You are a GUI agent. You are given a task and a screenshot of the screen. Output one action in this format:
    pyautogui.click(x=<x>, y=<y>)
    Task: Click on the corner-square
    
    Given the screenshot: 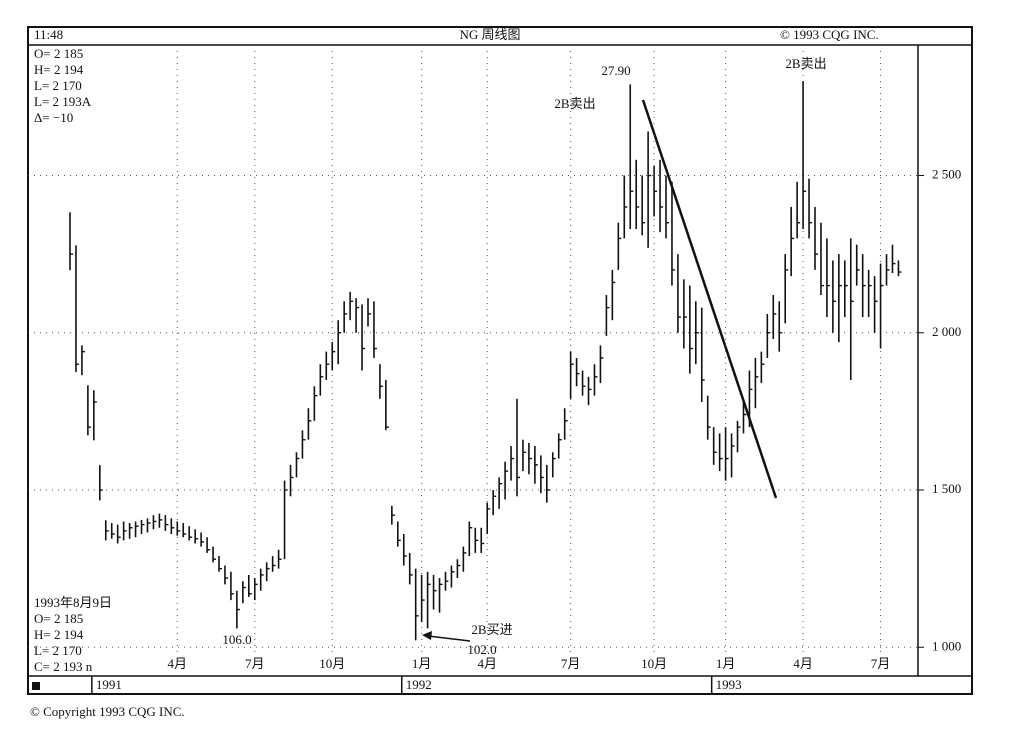 What is the action you would take?
    pyautogui.click(x=36, y=686)
    